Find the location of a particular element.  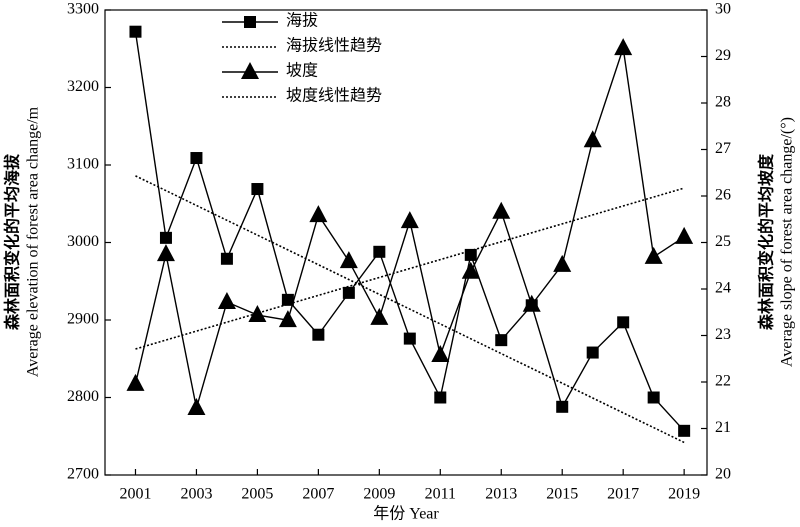

y2-axis-label: Average slope of forest area change/(°) is located at coordinates (787, 242).